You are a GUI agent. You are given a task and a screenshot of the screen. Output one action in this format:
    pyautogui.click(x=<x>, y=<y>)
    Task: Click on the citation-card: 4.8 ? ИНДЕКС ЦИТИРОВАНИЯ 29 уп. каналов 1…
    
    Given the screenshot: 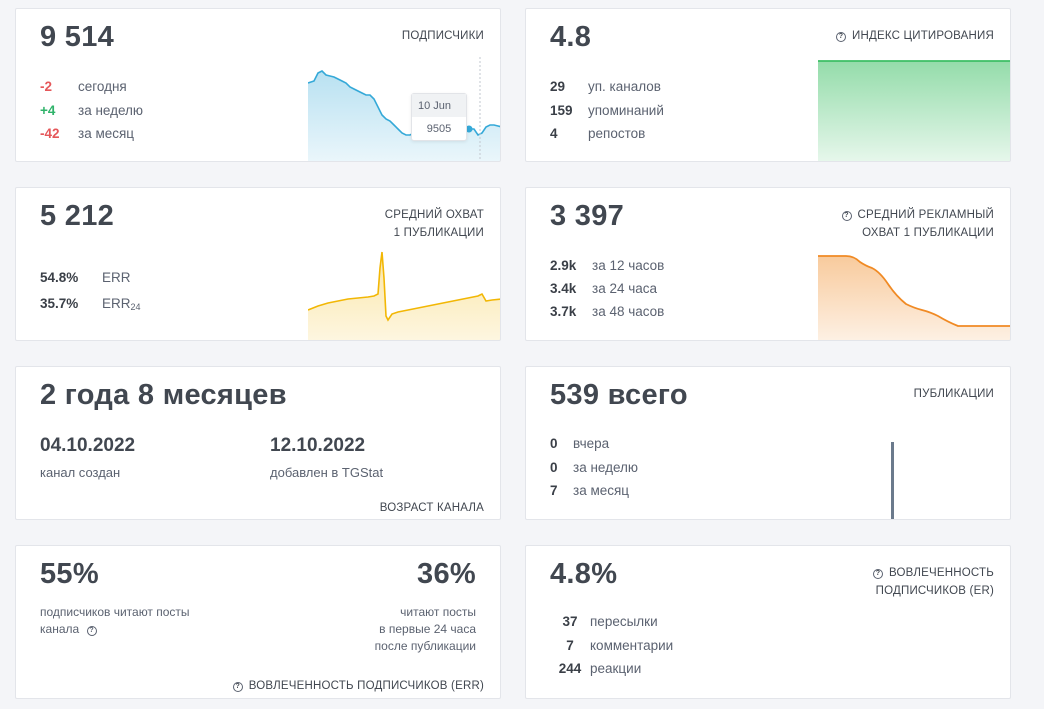 What is the action you would take?
    pyautogui.click(x=768, y=85)
    